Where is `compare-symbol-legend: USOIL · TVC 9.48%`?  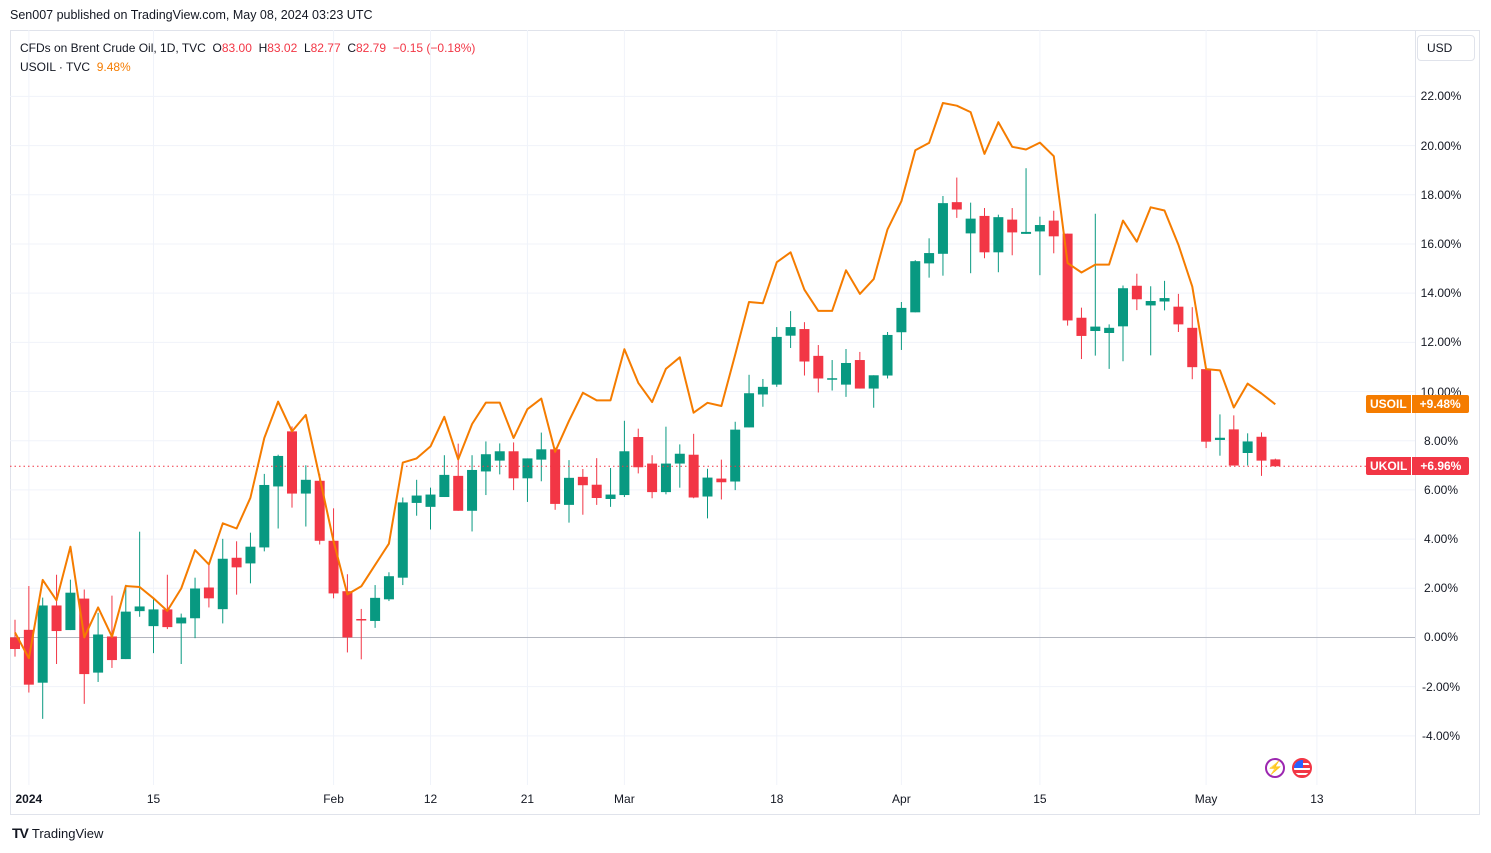
compare-symbol-legend: USOIL · TVC 9.48% is located at coordinates (247, 67).